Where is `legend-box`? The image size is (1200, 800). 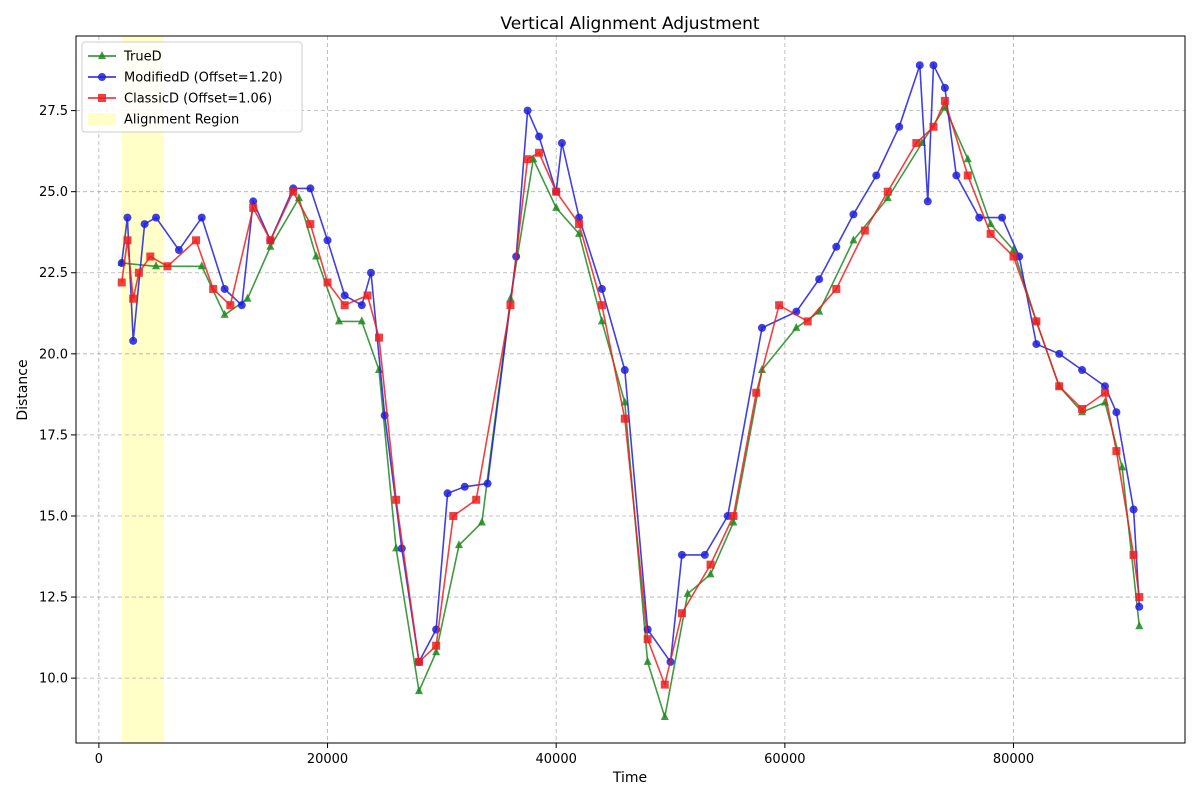
legend-box is located at coordinates (192, 87).